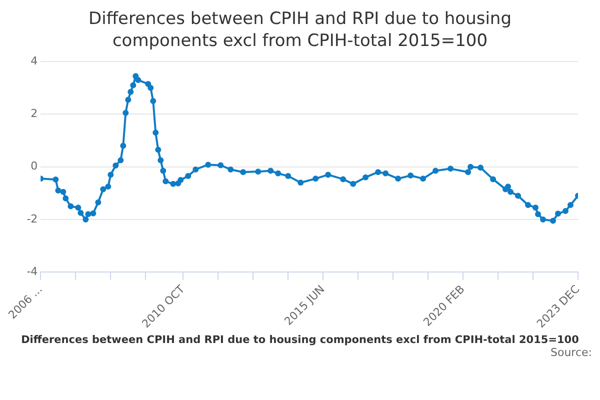 This screenshot has height=400, width=600. I want to click on source-note: Source:, so click(571, 352).